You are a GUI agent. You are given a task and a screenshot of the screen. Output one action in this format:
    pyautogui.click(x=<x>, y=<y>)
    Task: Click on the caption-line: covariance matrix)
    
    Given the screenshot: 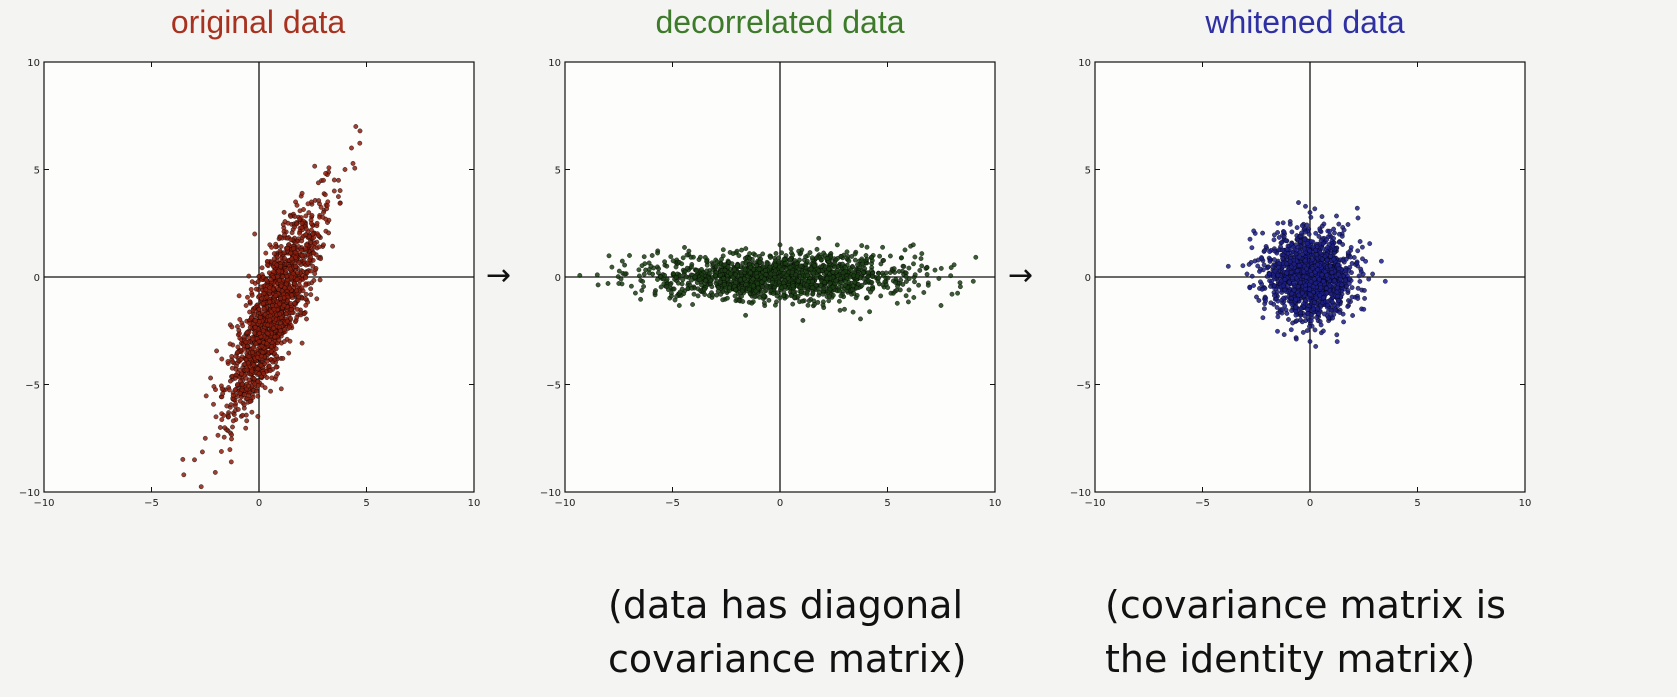 What is the action you would take?
    pyautogui.click(x=787, y=659)
    